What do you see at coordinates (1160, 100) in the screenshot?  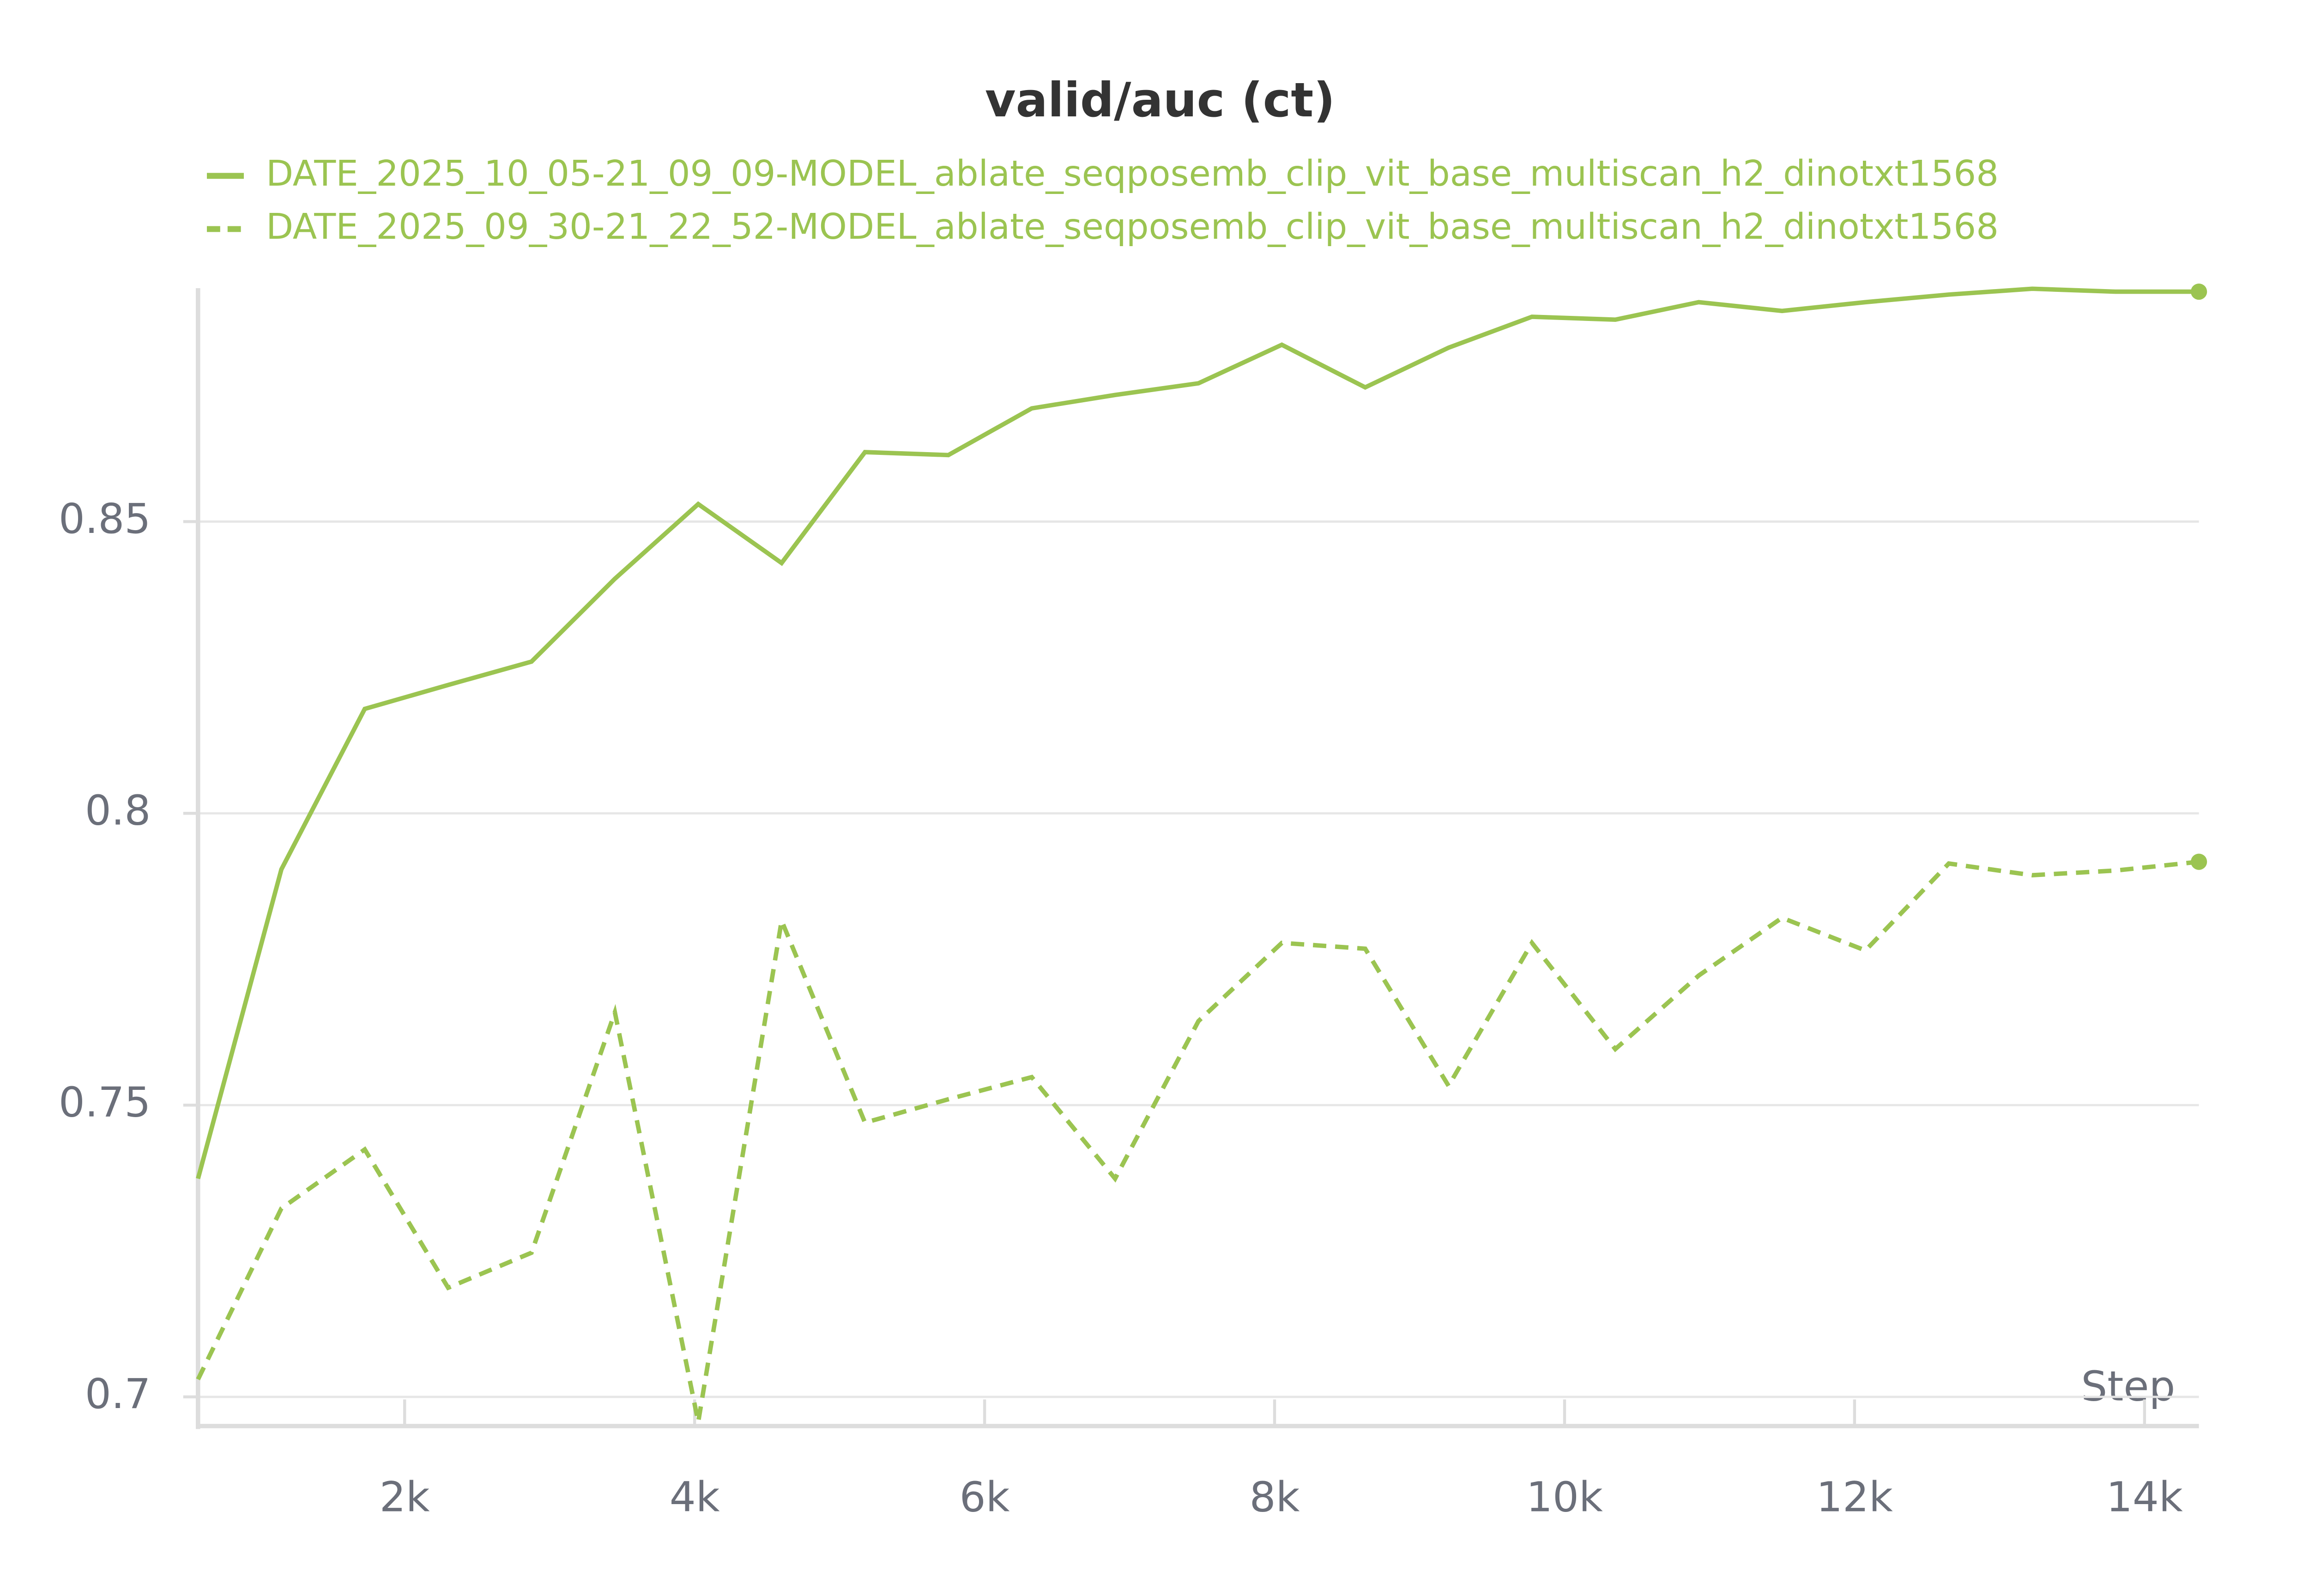 I see `chart-title: valid/auc (ct)` at bounding box center [1160, 100].